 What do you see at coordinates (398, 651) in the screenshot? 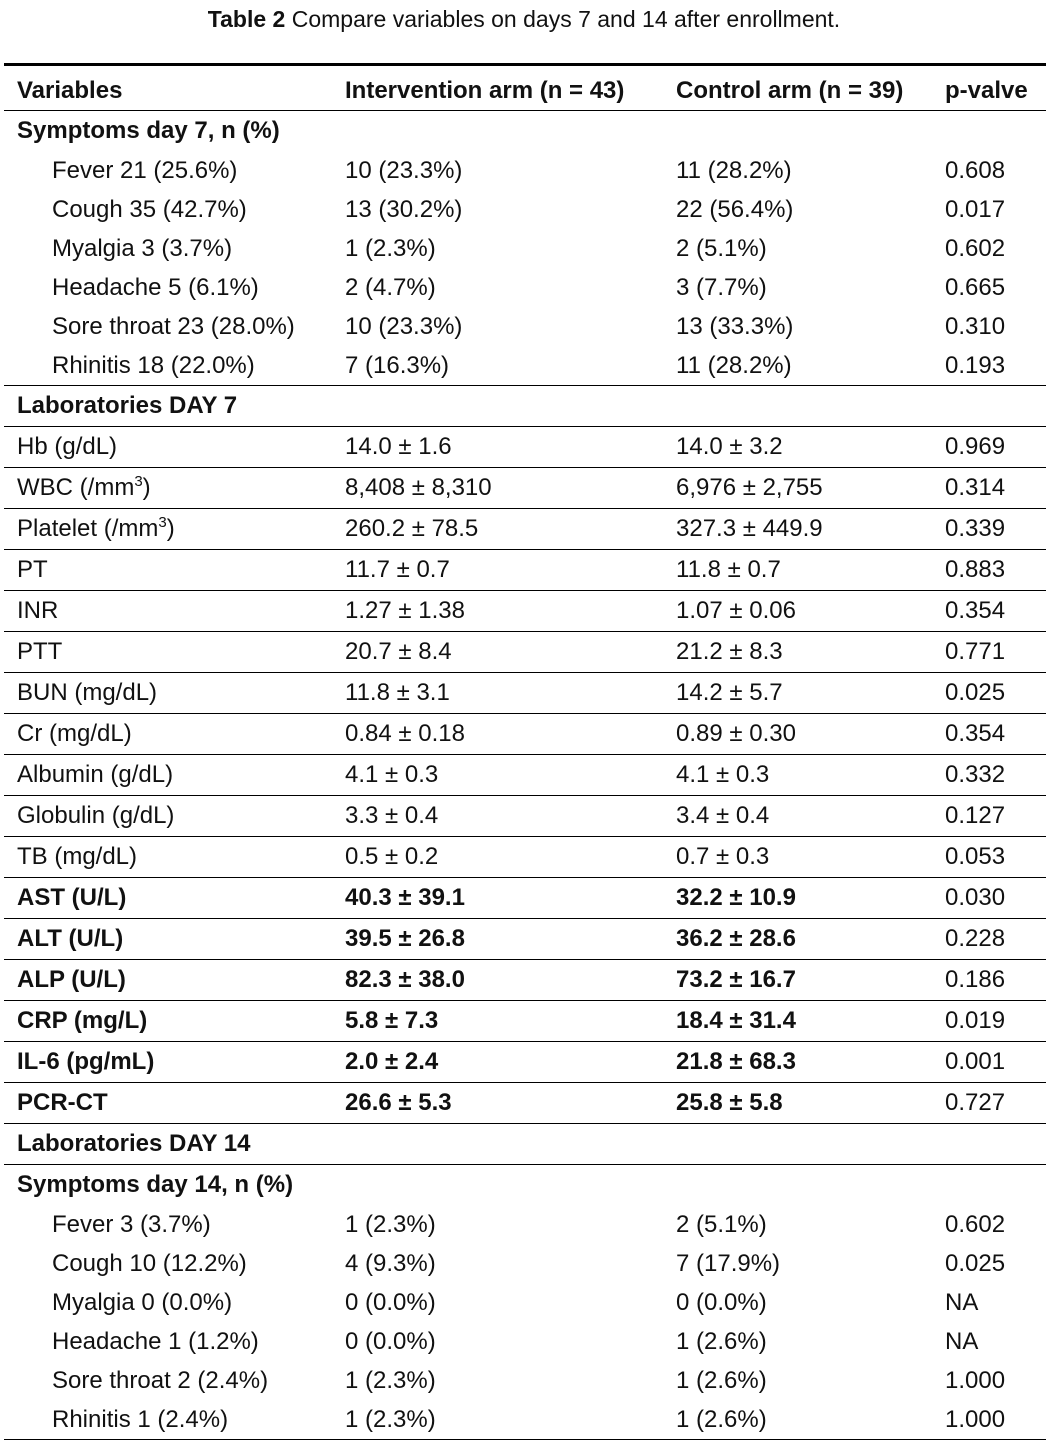
I see `intervention-cell: 20.7 ± 8.4` at bounding box center [398, 651].